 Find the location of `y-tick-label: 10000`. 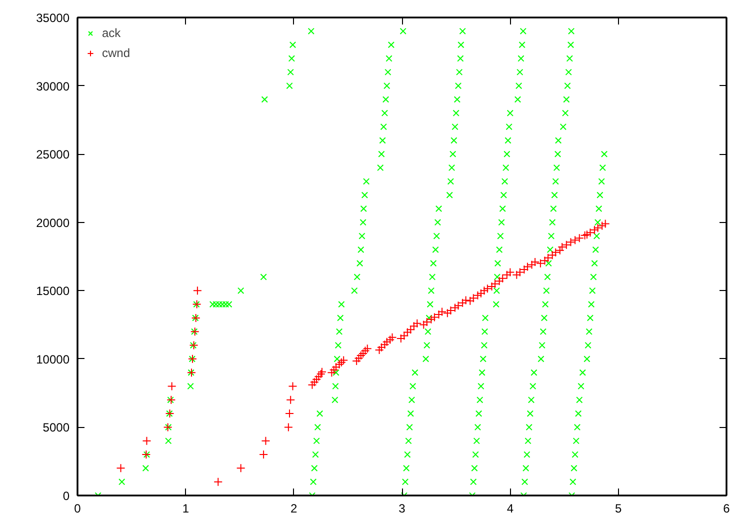

y-tick-label: 10000 is located at coordinates (53, 359).